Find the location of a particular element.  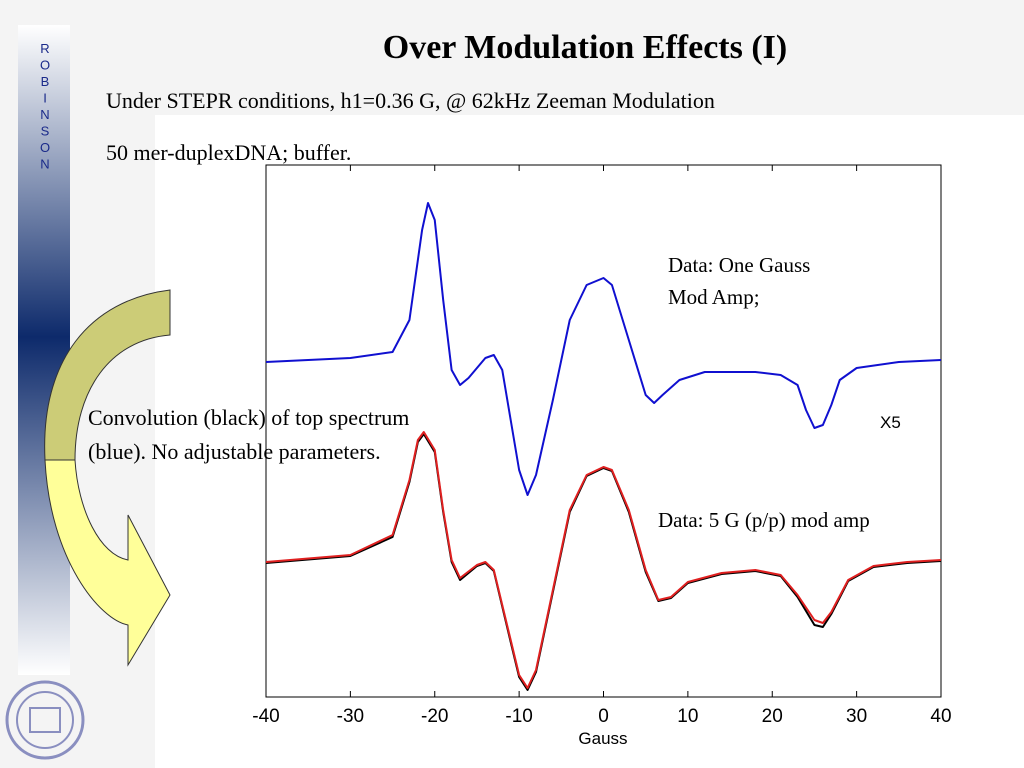

note: Convolution (black) of top spectrum is located at coordinates (248, 417).